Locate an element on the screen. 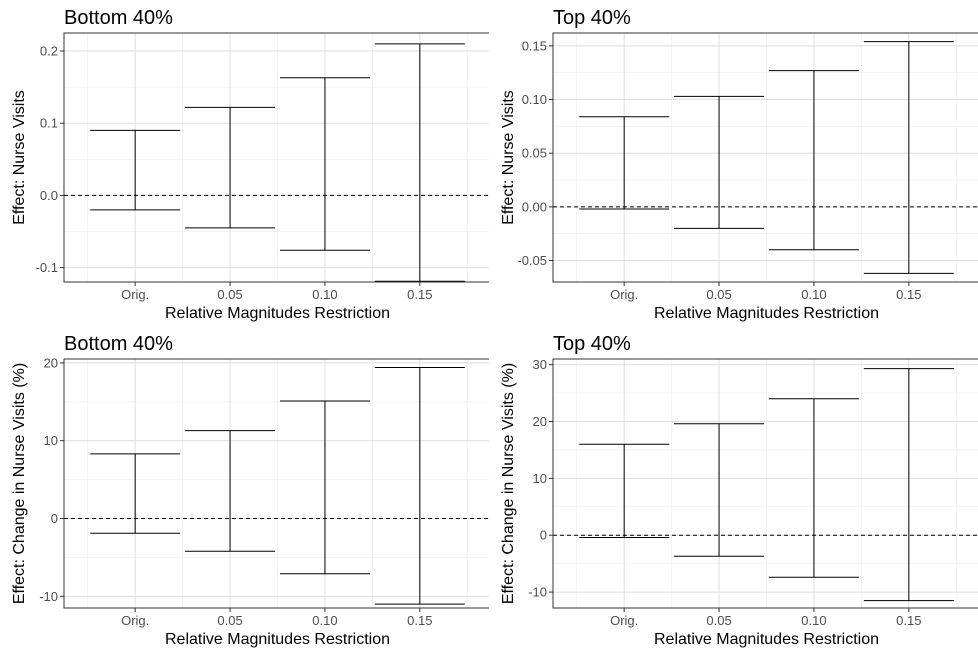  y-tick-label: 0.10 is located at coordinates (534, 99).